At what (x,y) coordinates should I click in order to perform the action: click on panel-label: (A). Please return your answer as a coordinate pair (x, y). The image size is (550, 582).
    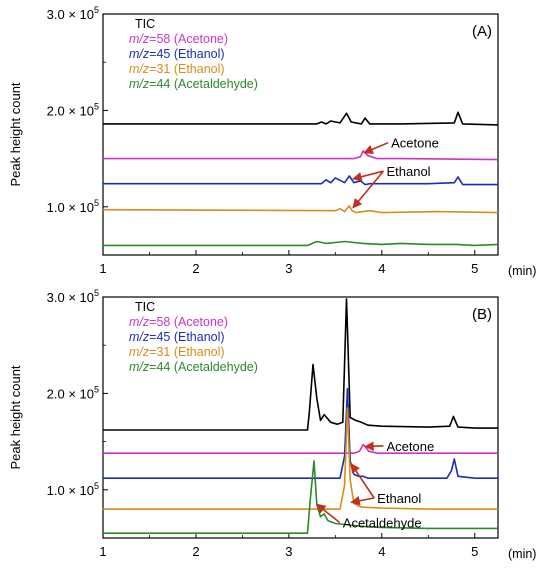
    Looking at the image, I should click on (482, 31).